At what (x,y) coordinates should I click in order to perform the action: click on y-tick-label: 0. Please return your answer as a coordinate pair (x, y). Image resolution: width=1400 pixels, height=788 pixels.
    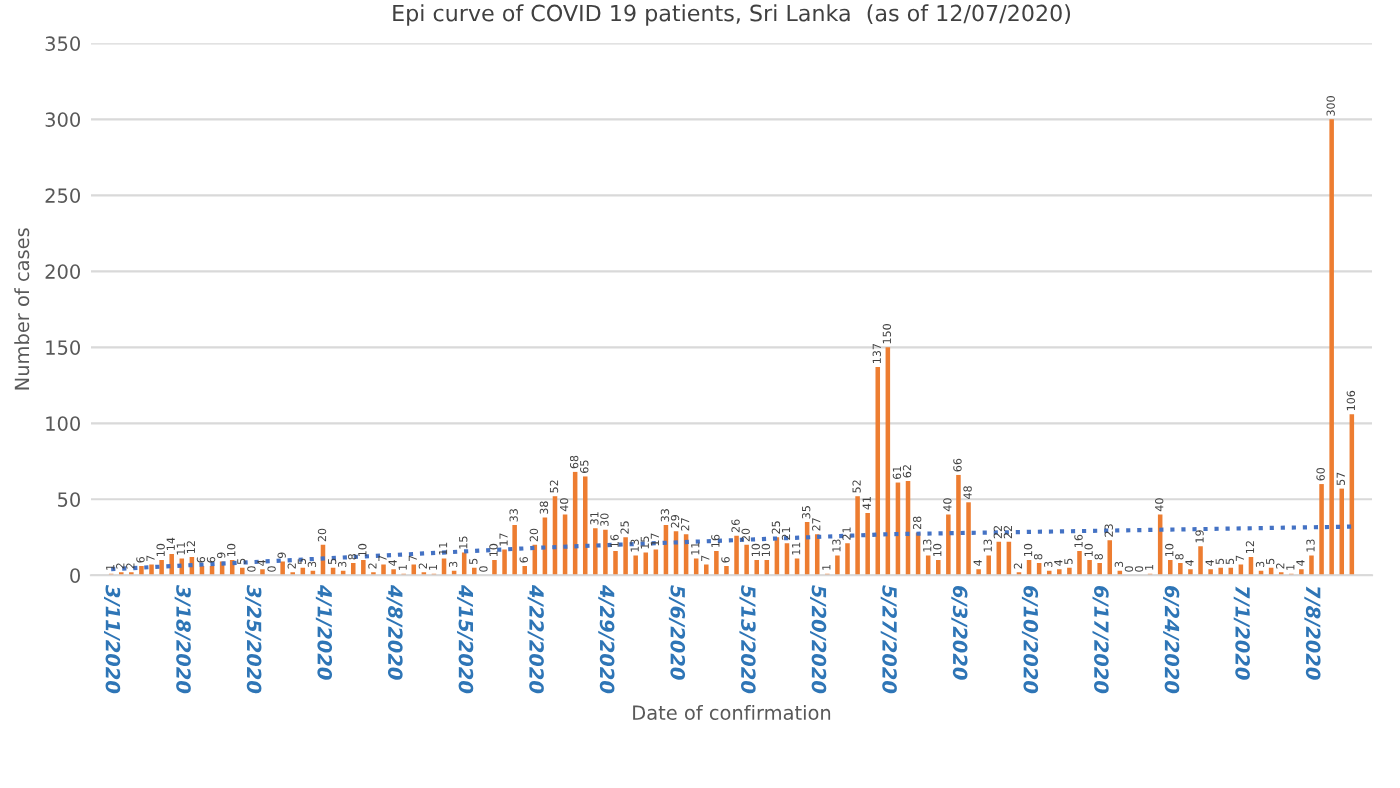
    Looking at the image, I should click on (75, 575).